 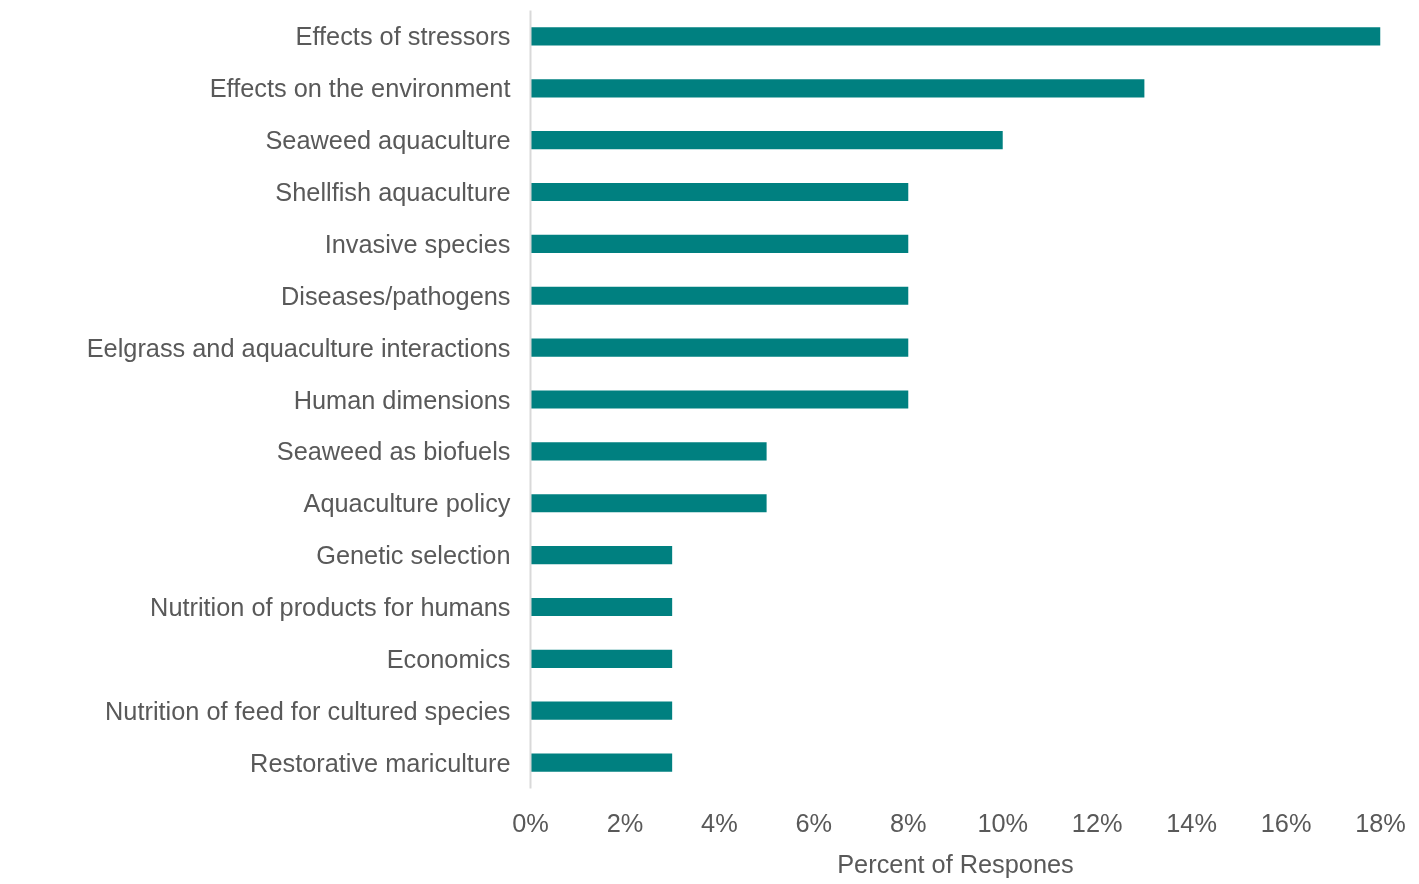 What do you see at coordinates (530, 822) in the screenshot?
I see `x-tick-label: 0%` at bounding box center [530, 822].